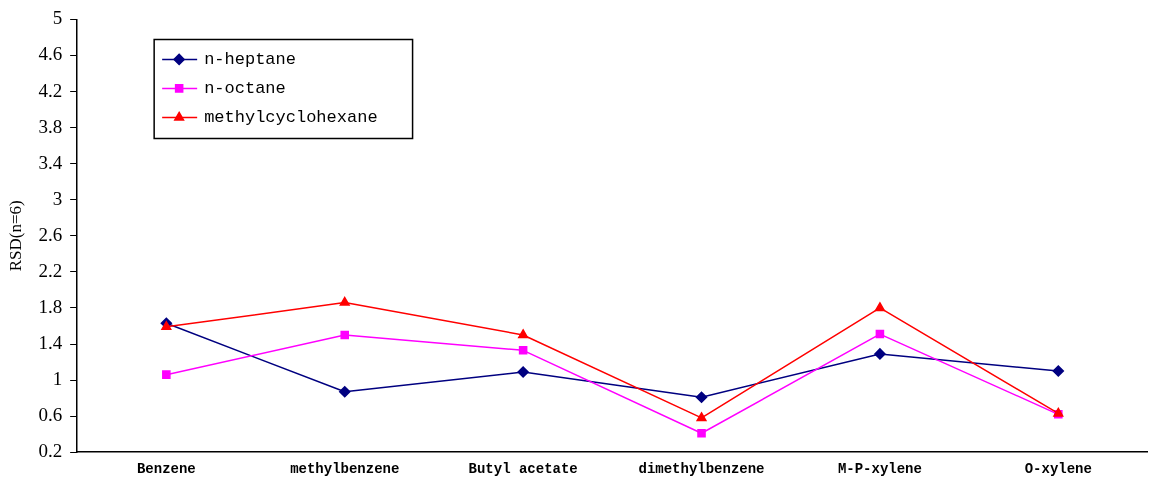 This screenshot has height=481, width=1154. I want to click on x-tick-label: O-xylene, so click(1058, 469).